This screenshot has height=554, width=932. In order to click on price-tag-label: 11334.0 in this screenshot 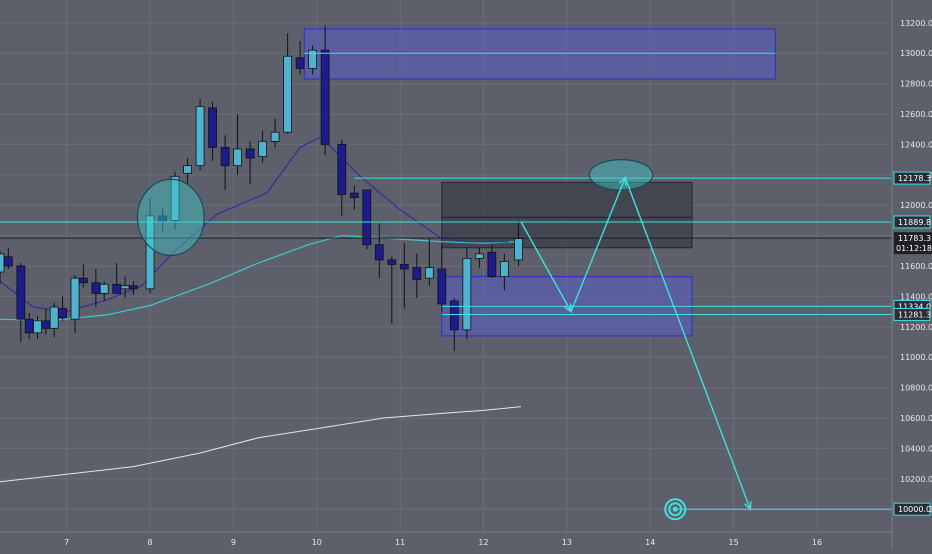, I will do `click(914, 306)`.